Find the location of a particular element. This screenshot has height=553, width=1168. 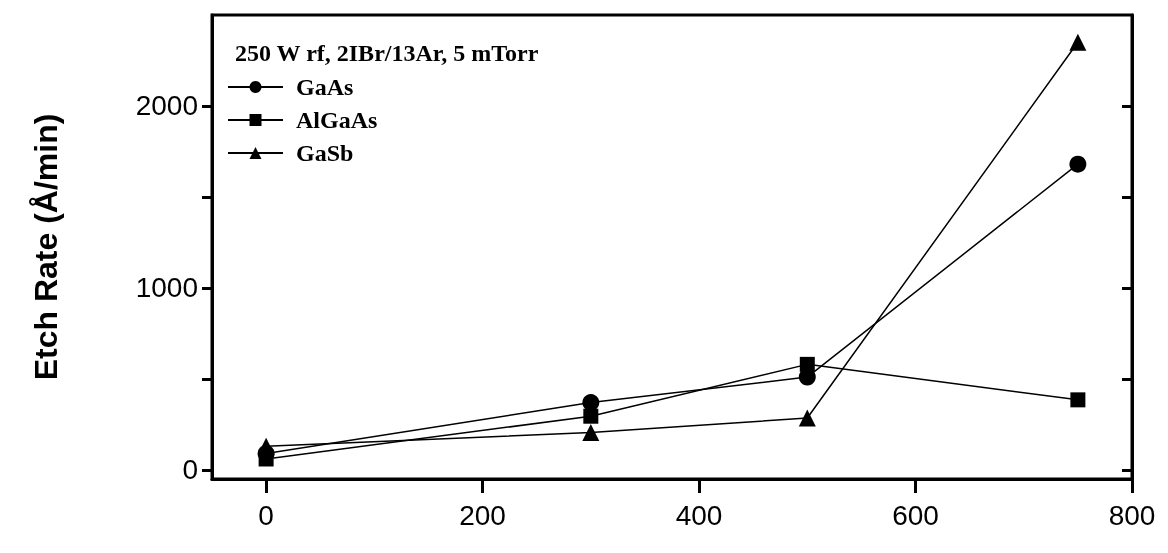

y-tick-label: 2000 is located at coordinates (166, 106).